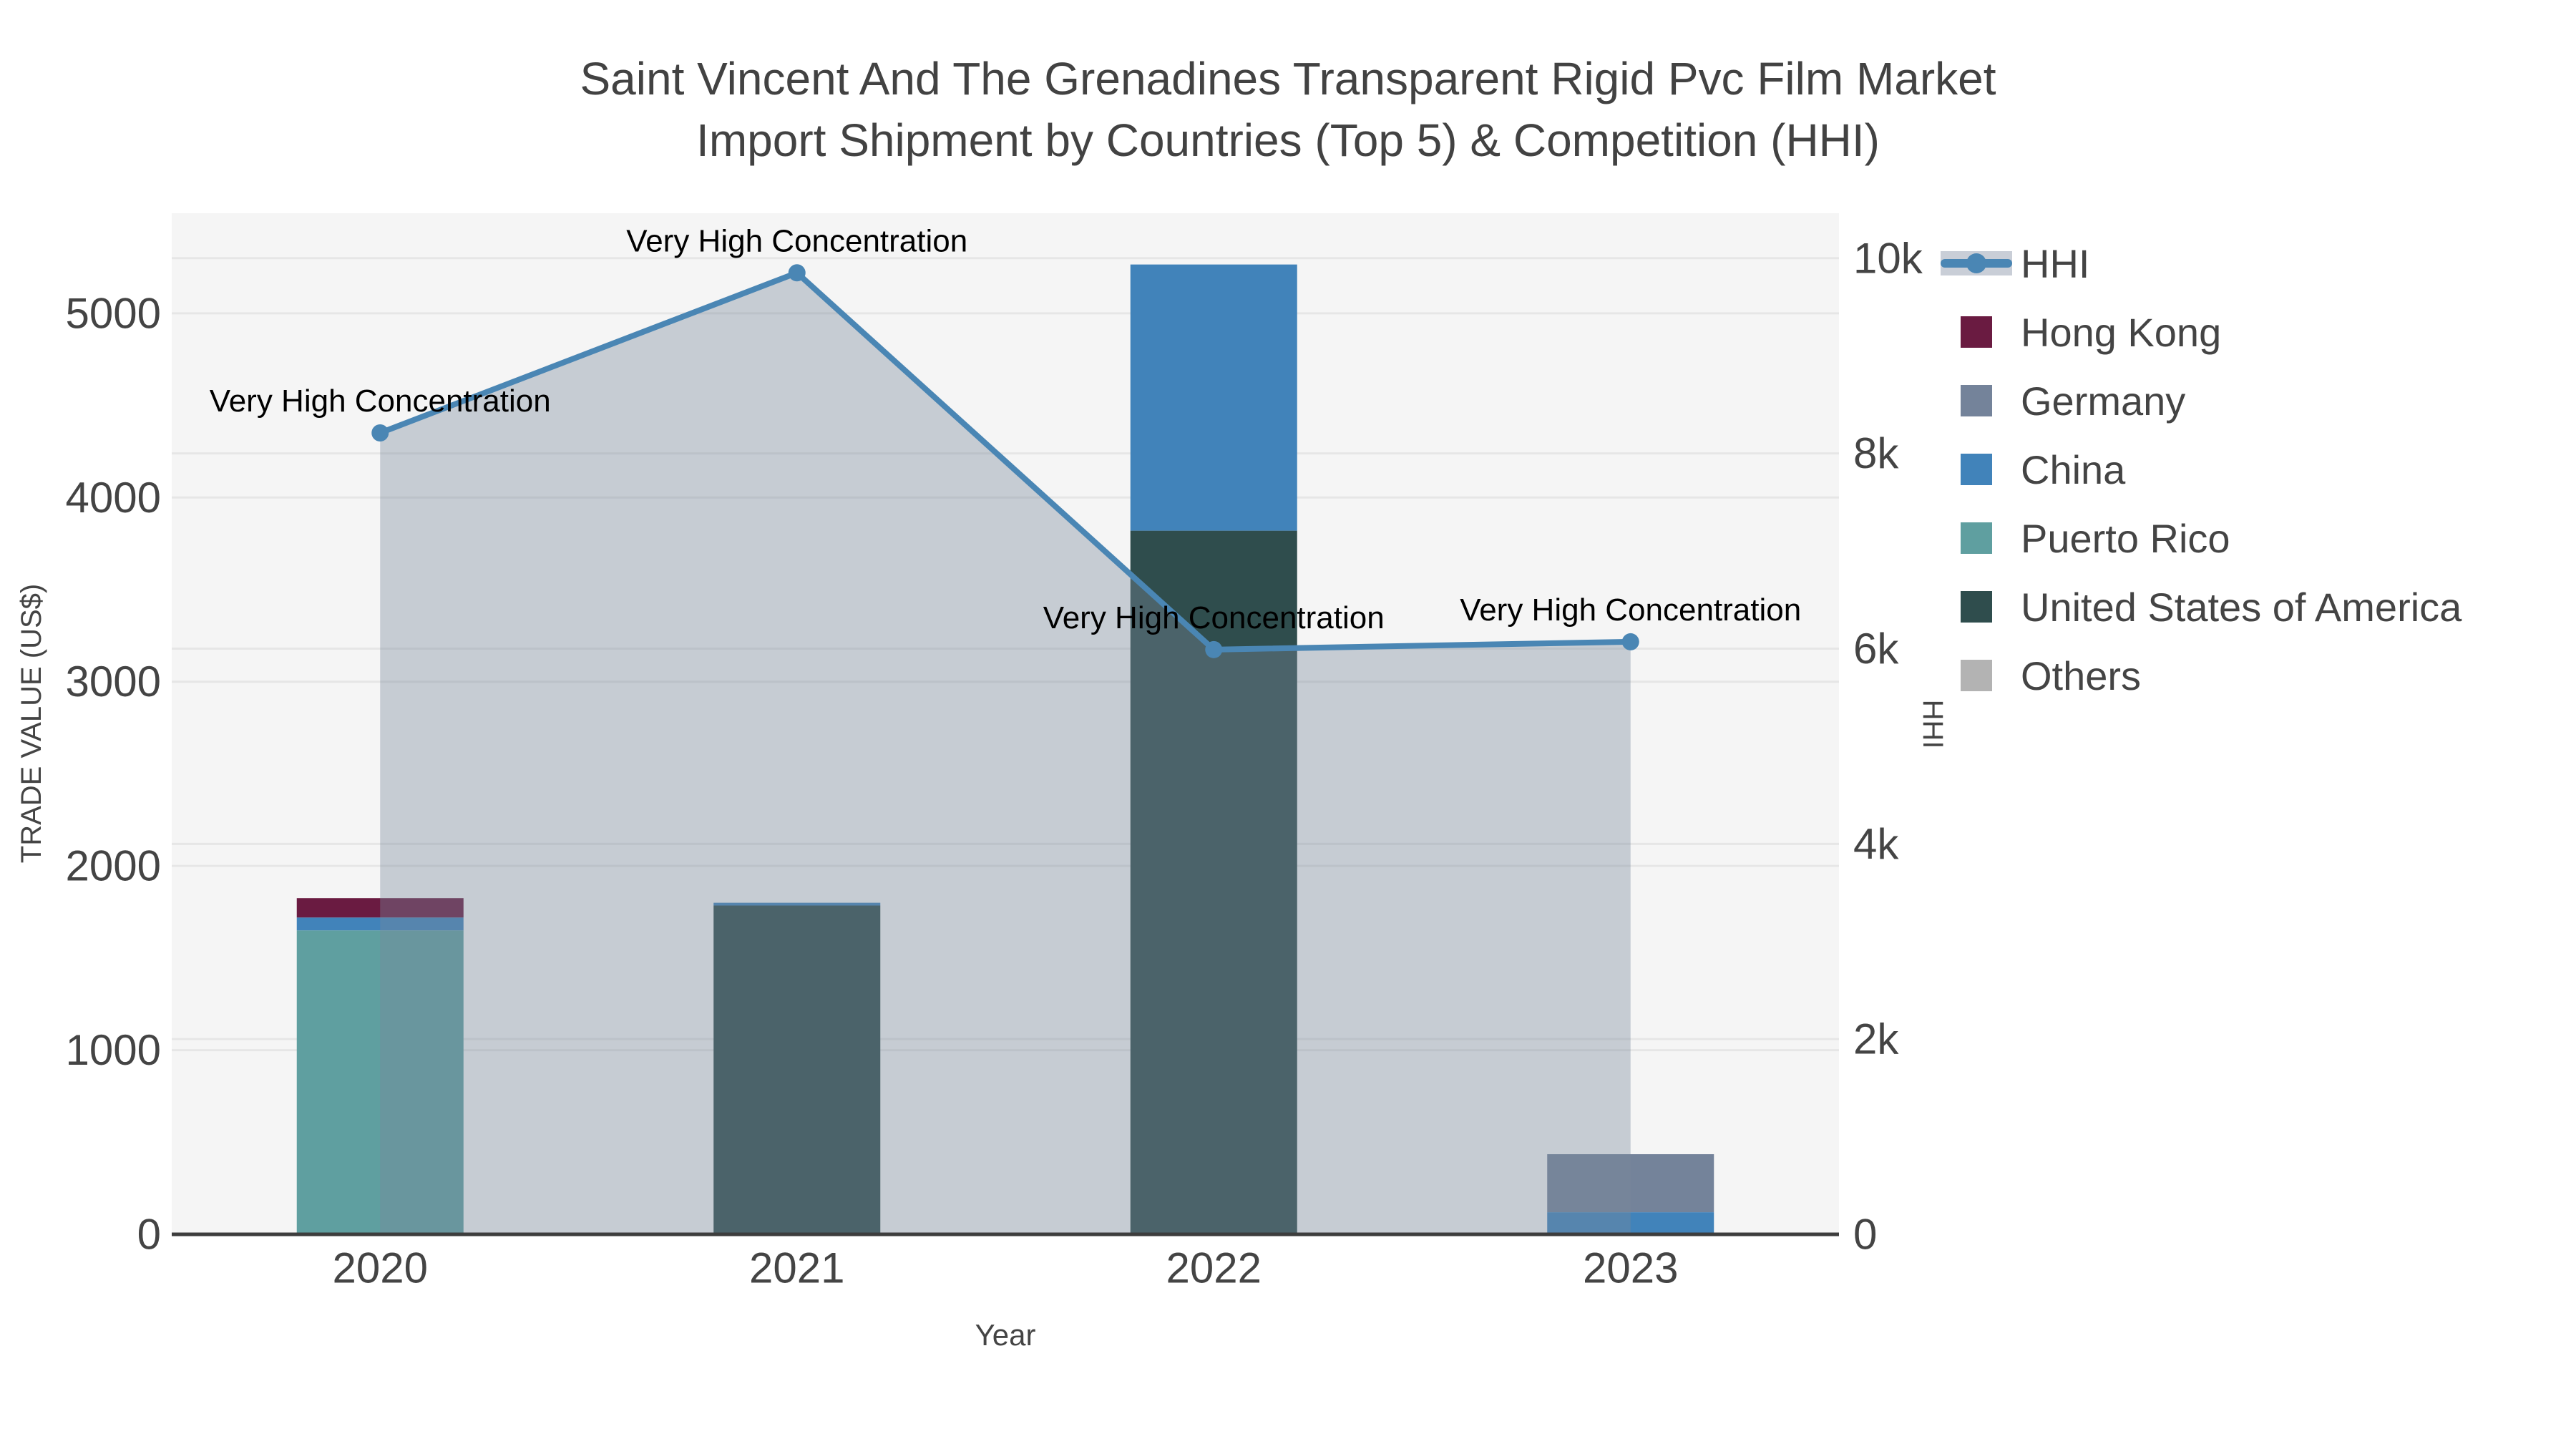 This screenshot has height=1449, width=2576. I want to click on y-right-axis-title: HHI, so click(1932, 724).